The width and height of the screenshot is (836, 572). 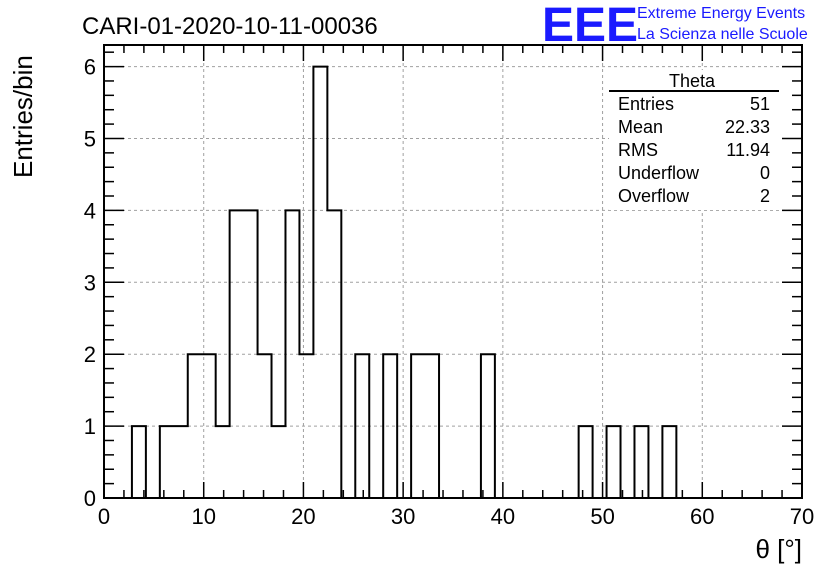 I want to click on x-tick-label: 60, so click(x=702, y=516).